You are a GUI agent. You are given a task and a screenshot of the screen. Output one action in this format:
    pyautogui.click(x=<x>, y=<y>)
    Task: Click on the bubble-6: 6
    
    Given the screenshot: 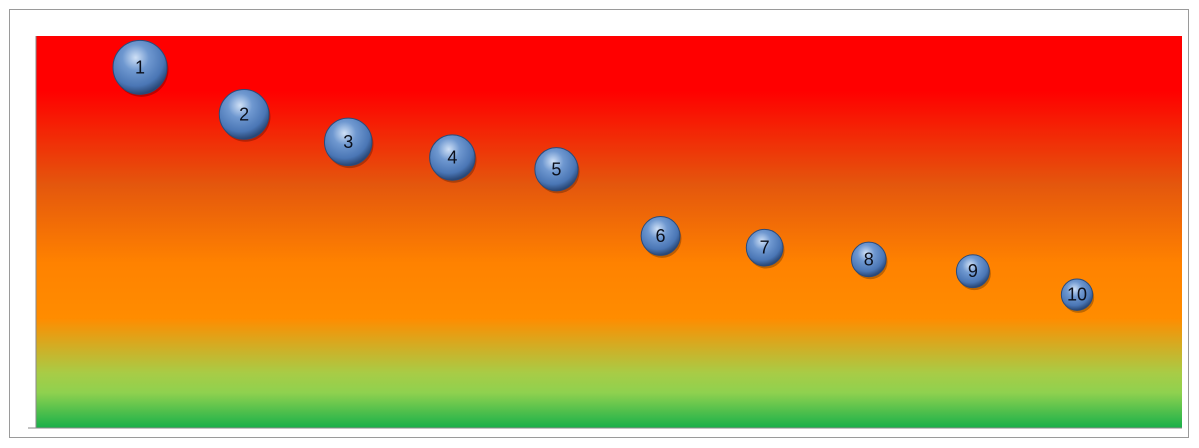 What is the action you would take?
    pyautogui.click(x=661, y=236)
    